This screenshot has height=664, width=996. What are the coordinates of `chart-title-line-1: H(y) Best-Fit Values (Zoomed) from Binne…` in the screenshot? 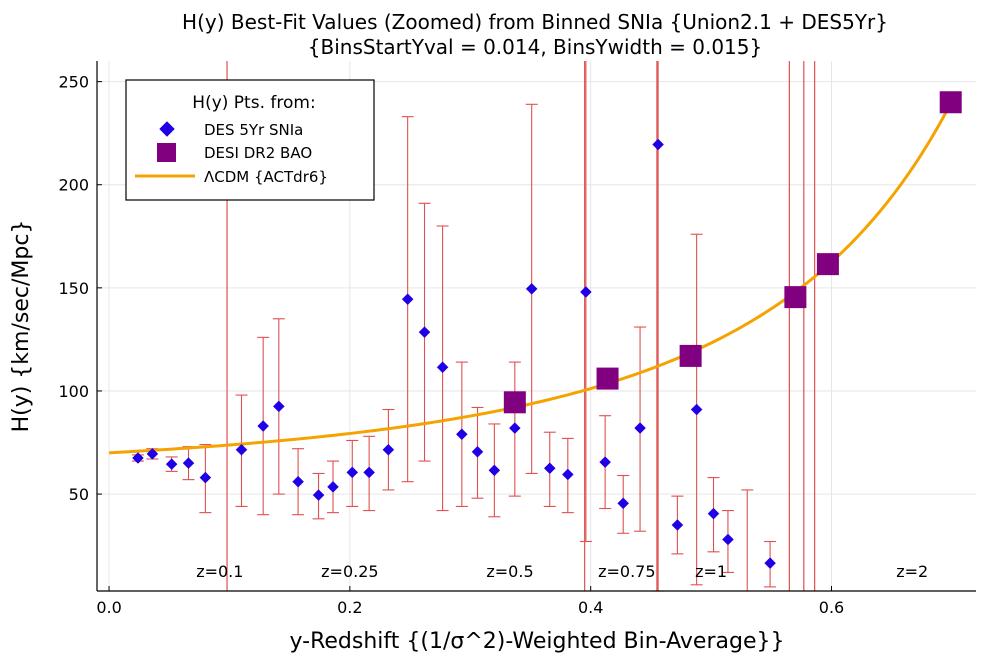 It's located at (535, 22).